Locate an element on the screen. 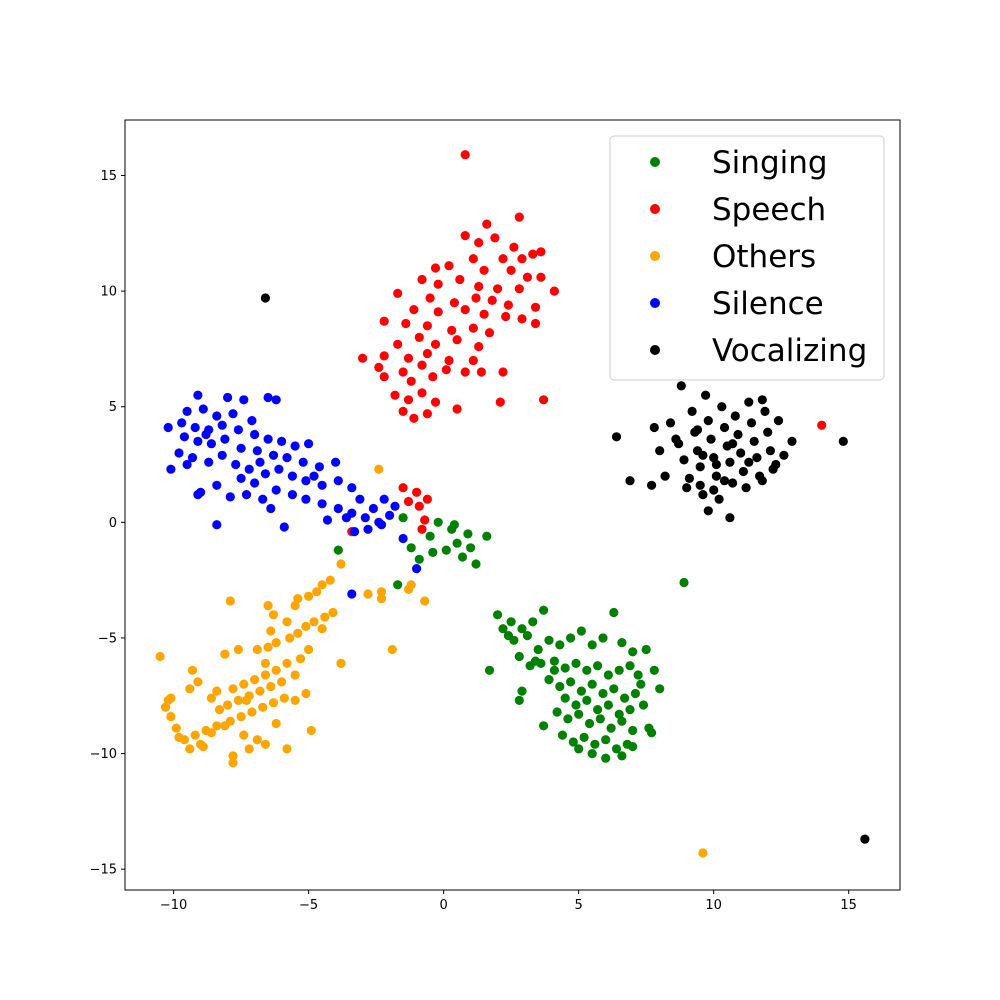  legend-marker-others is located at coordinates (655, 256).